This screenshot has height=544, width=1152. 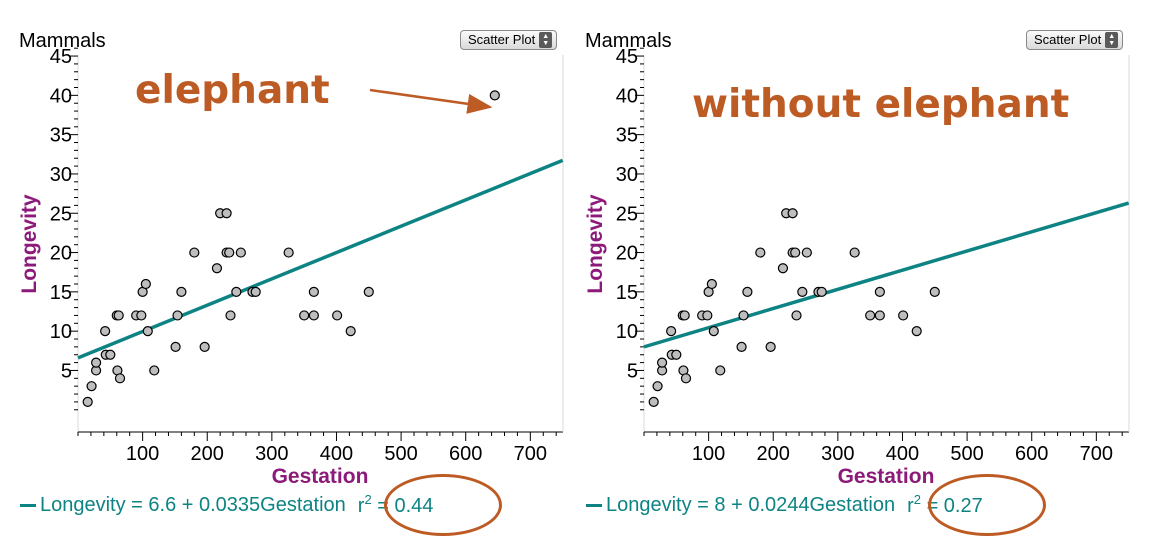 I want to click on equation-text: Longevity = 8 + 0.0244Gestation, so click(x=751, y=504).